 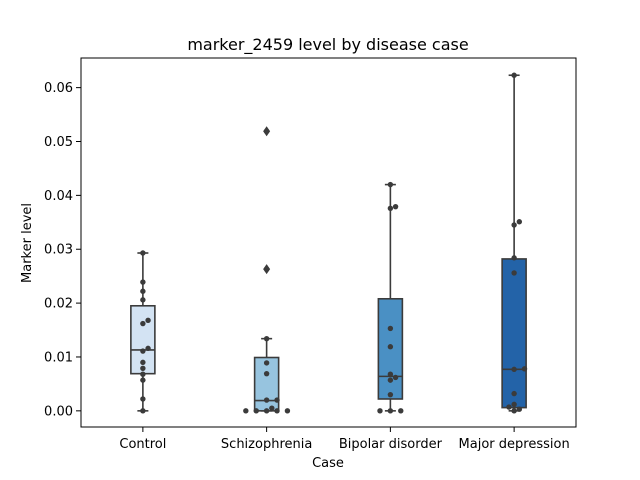 What do you see at coordinates (328, 463) in the screenshot?
I see `x-axis-label: Case` at bounding box center [328, 463].